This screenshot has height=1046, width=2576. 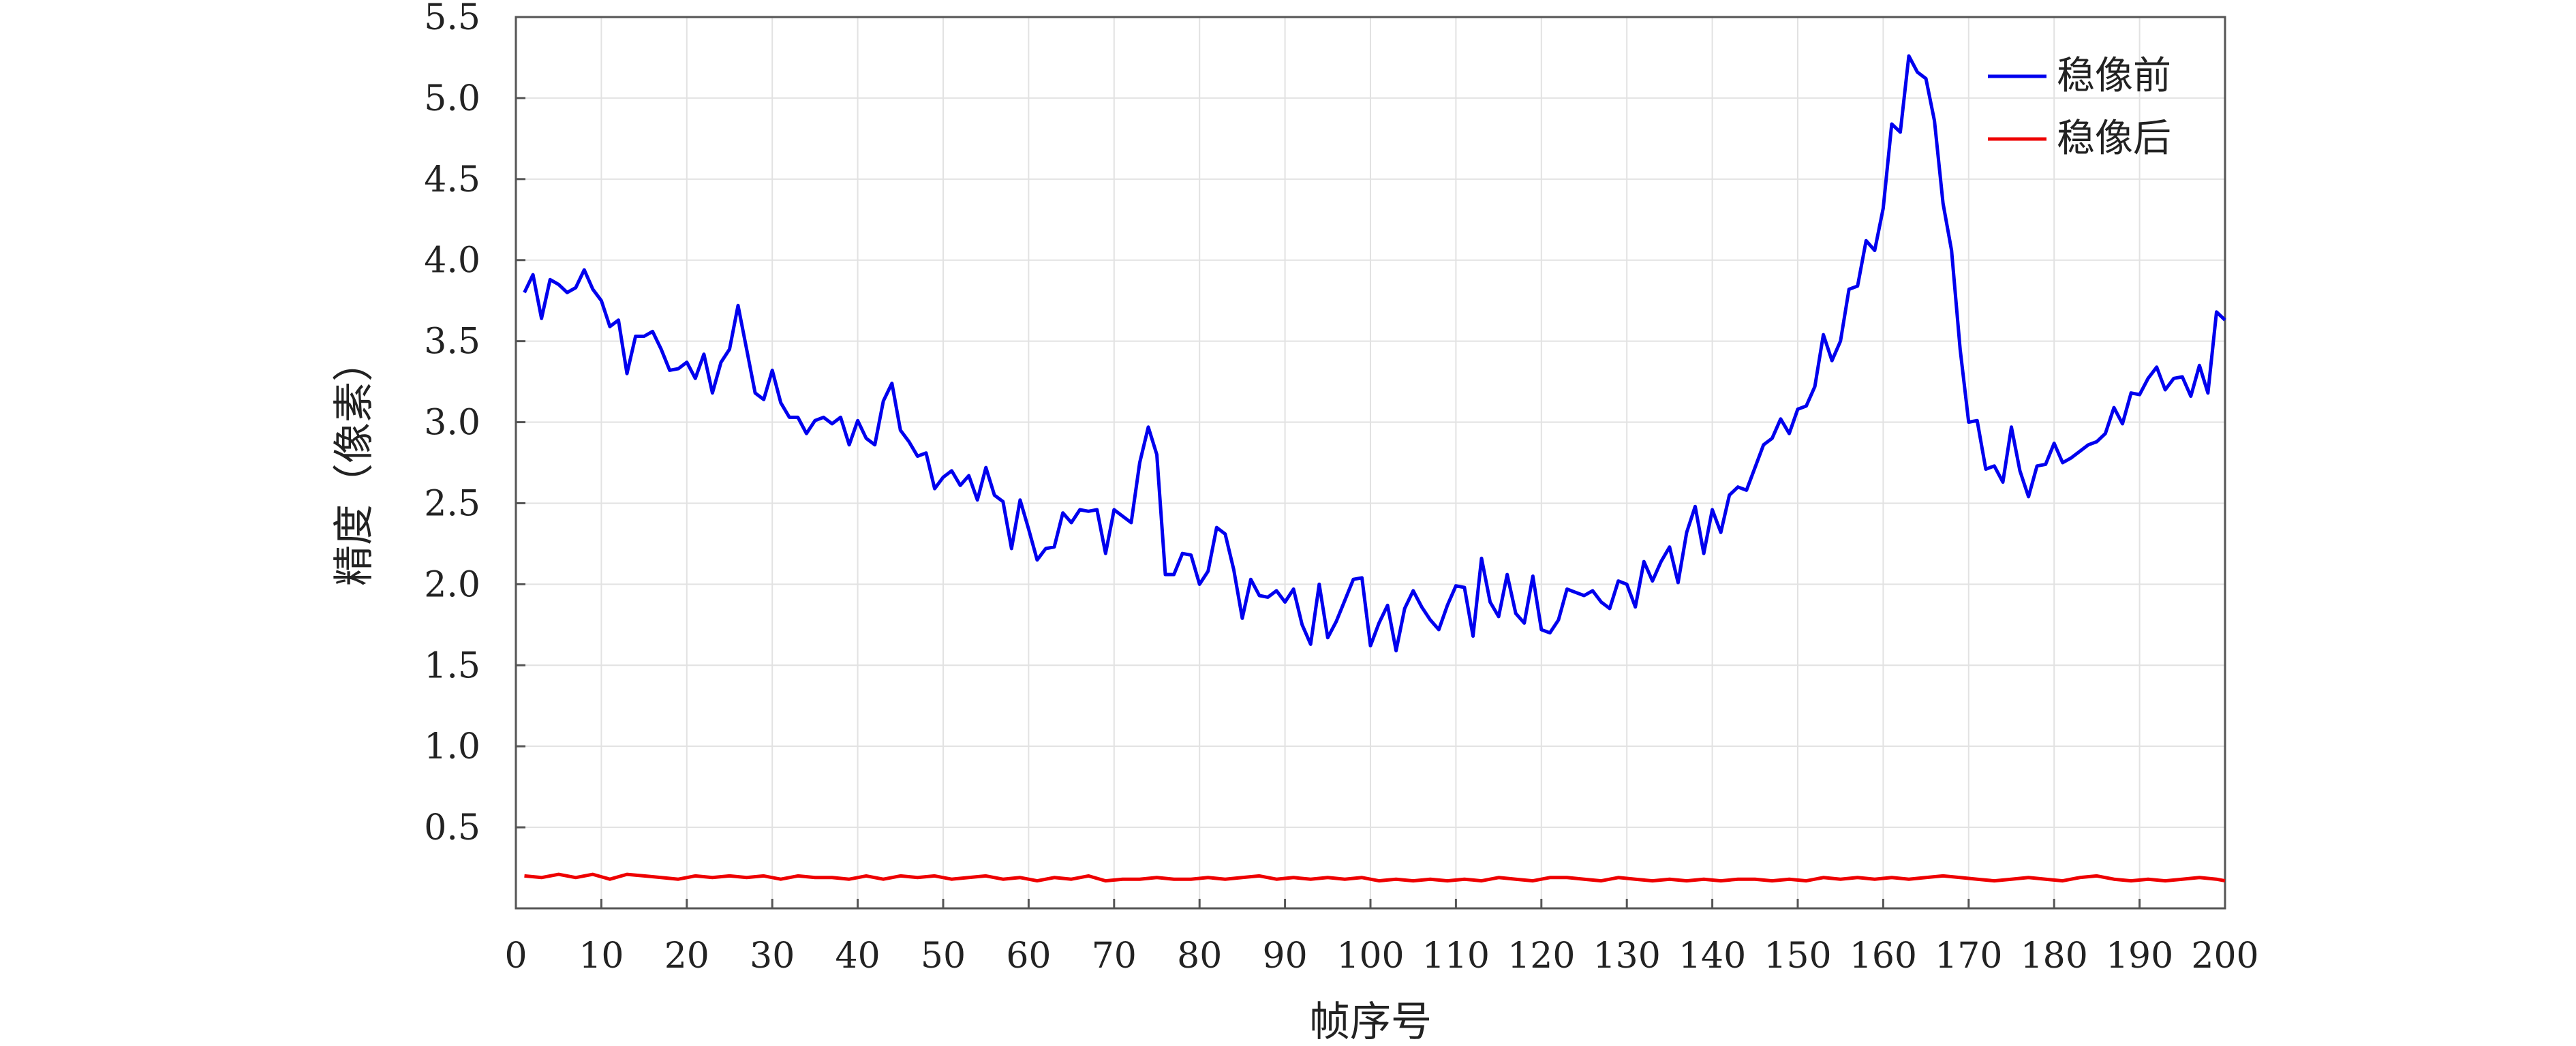 What do you see at coordinates (452, 423) in the screenshot?
I see `y-tick-label: 3.0` at bounding box center [452, 423].